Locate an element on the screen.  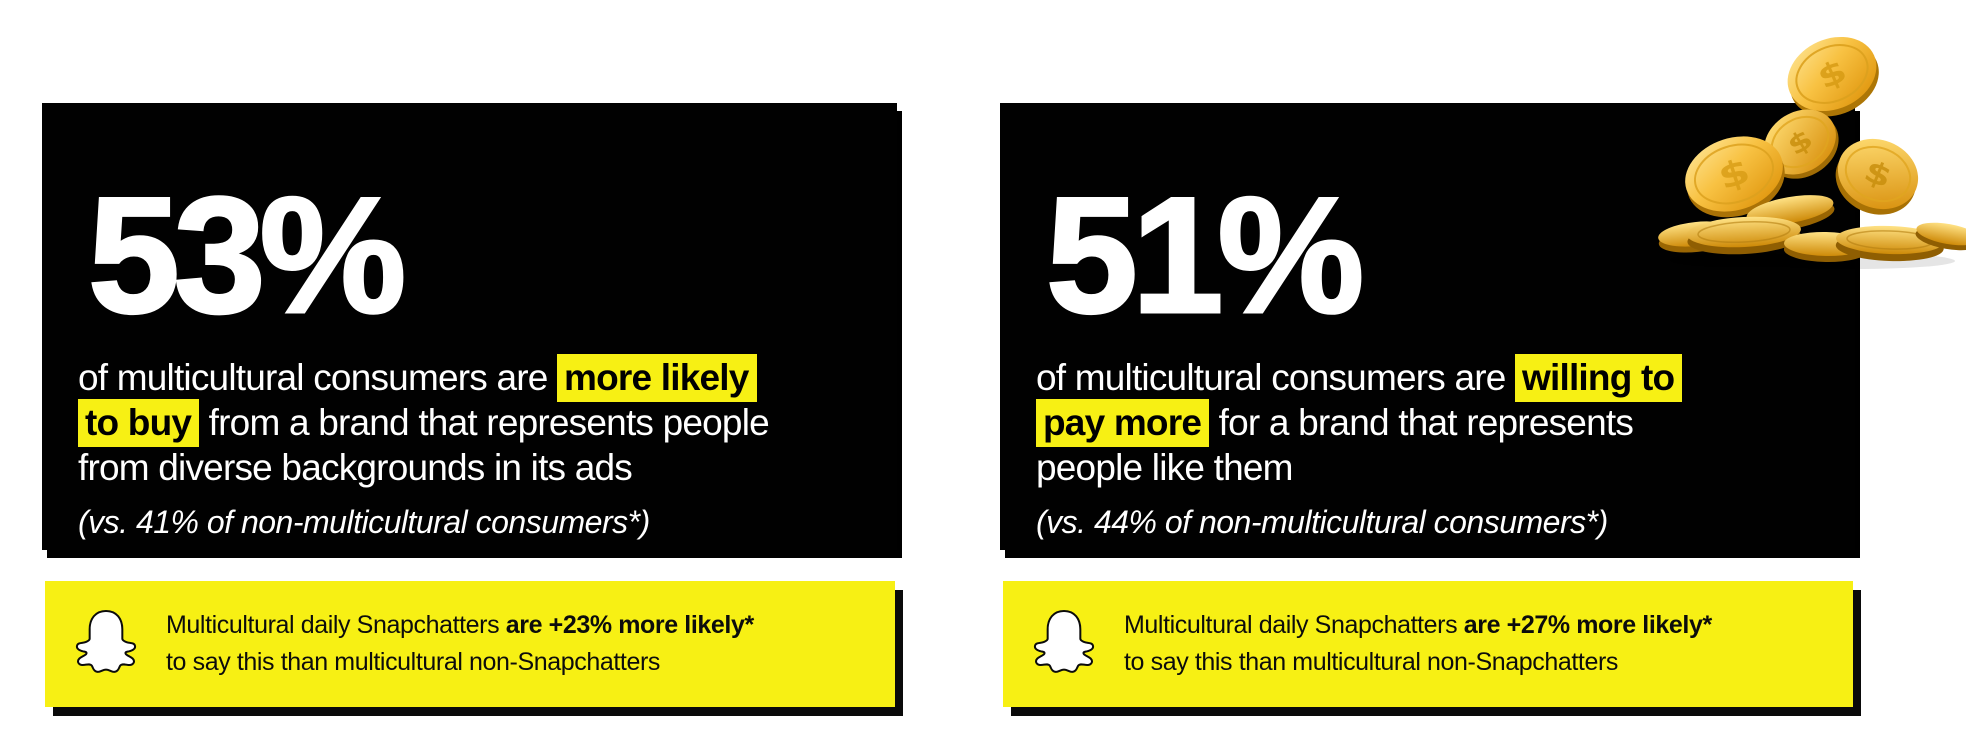
highlighted-phrase: more likely is located at coordinates (657, 378).